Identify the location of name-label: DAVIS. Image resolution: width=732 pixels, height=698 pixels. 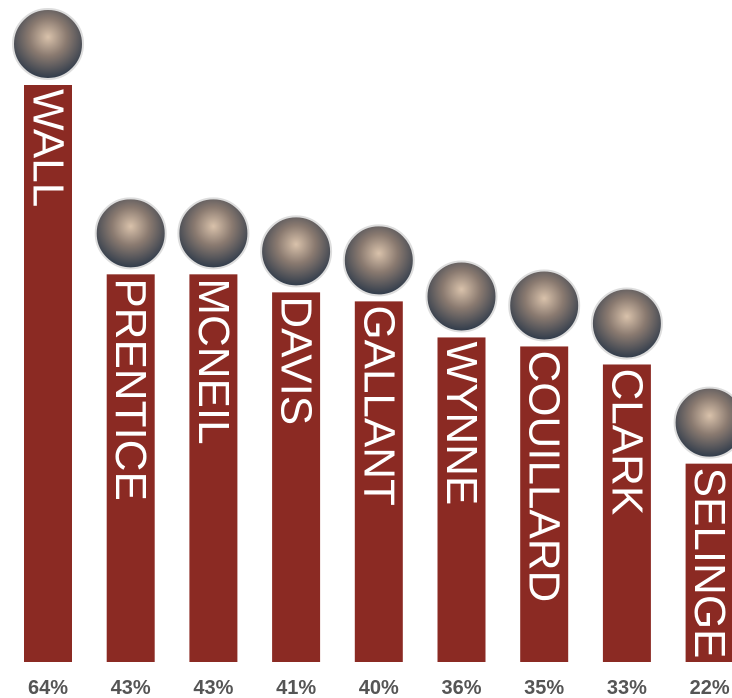
(296, 360).